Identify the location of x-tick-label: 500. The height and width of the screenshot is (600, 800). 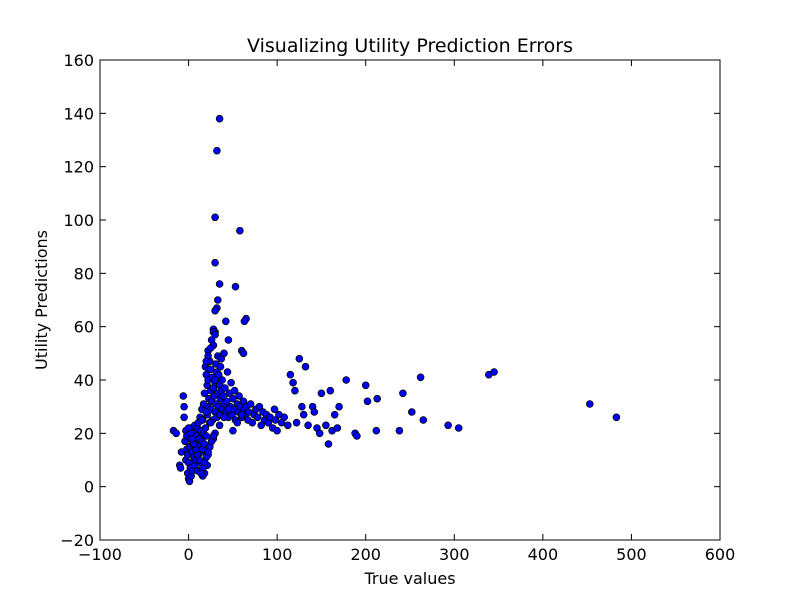
(631, 554).